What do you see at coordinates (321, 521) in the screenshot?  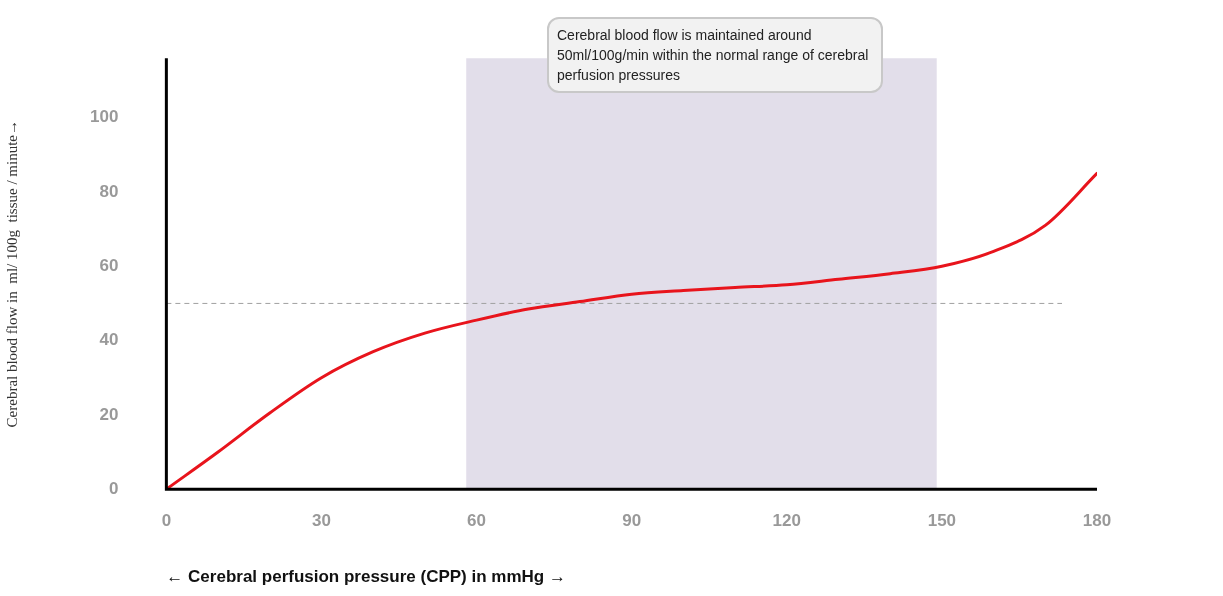 I see `x-tick-label: 30` at bounding box center [321, 521].